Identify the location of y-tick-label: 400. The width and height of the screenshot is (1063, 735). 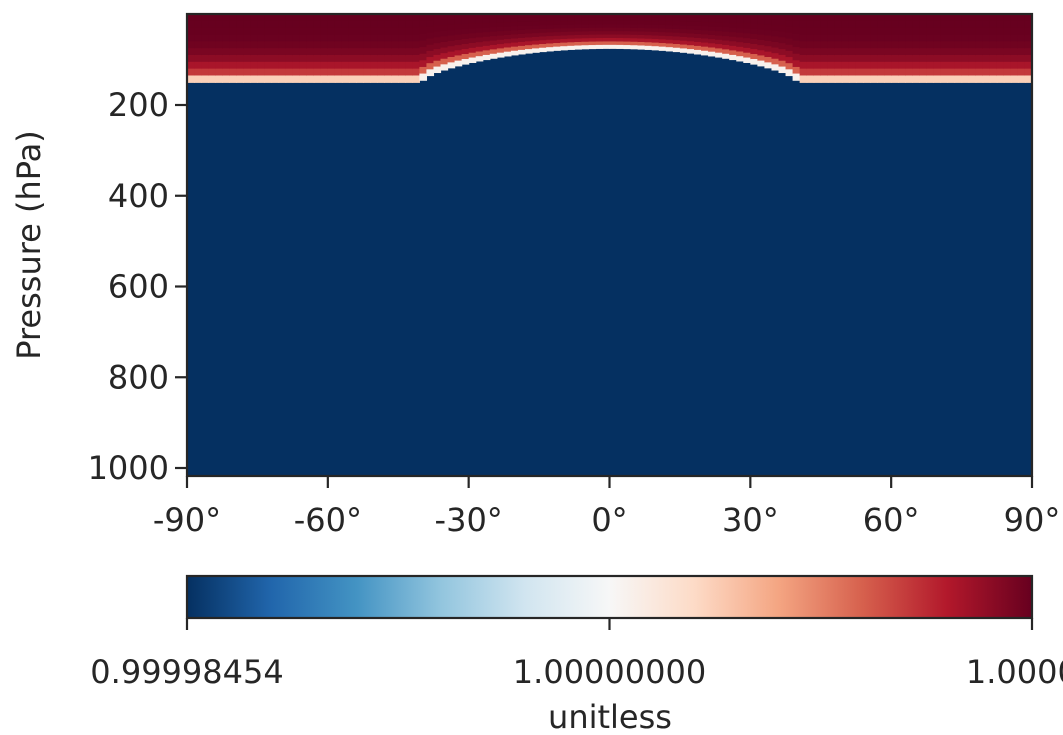
(138, 196).